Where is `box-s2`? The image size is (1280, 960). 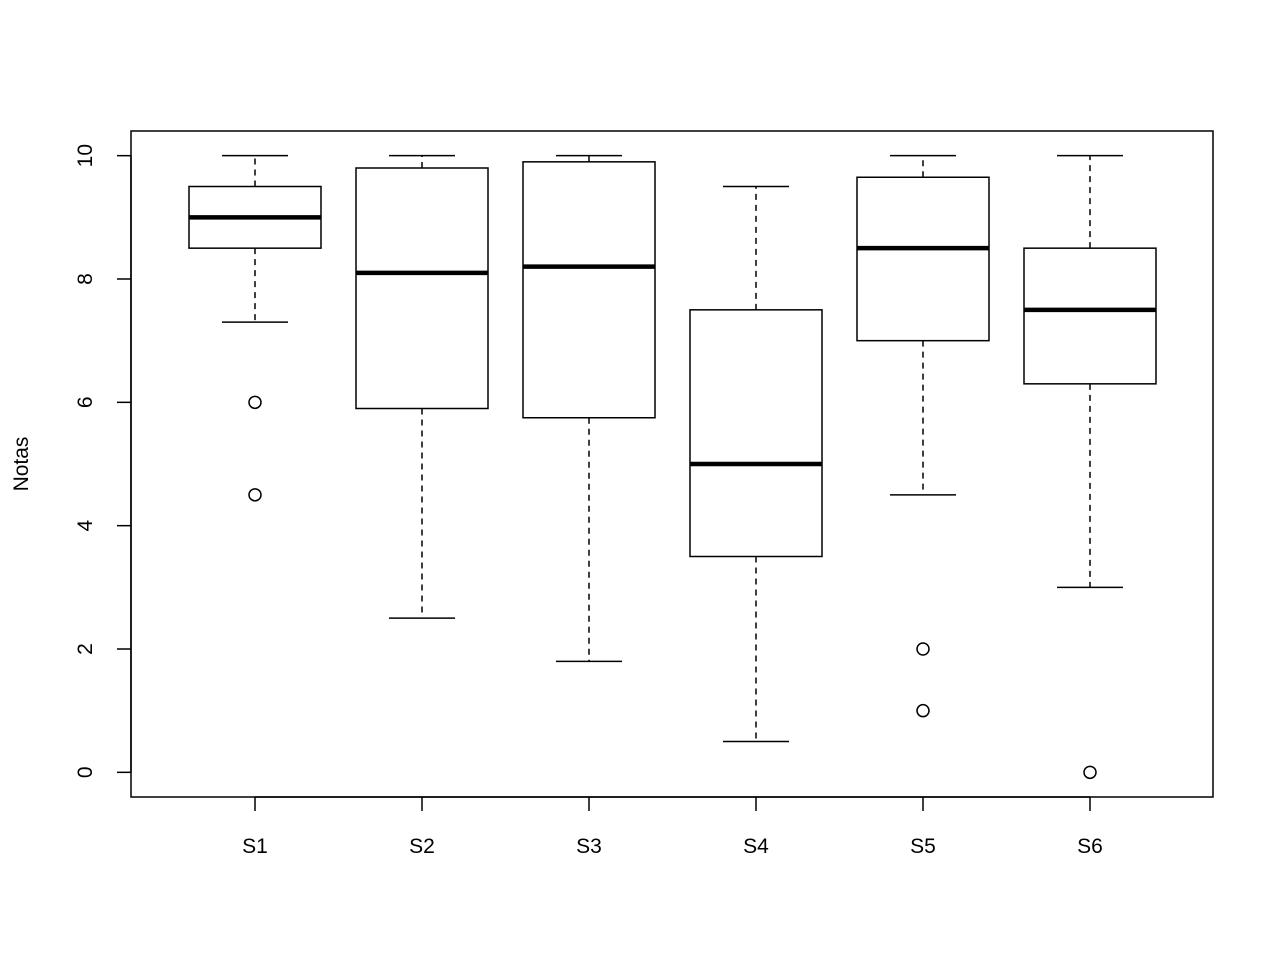 box-s2 is located at coordinates (422, 386).